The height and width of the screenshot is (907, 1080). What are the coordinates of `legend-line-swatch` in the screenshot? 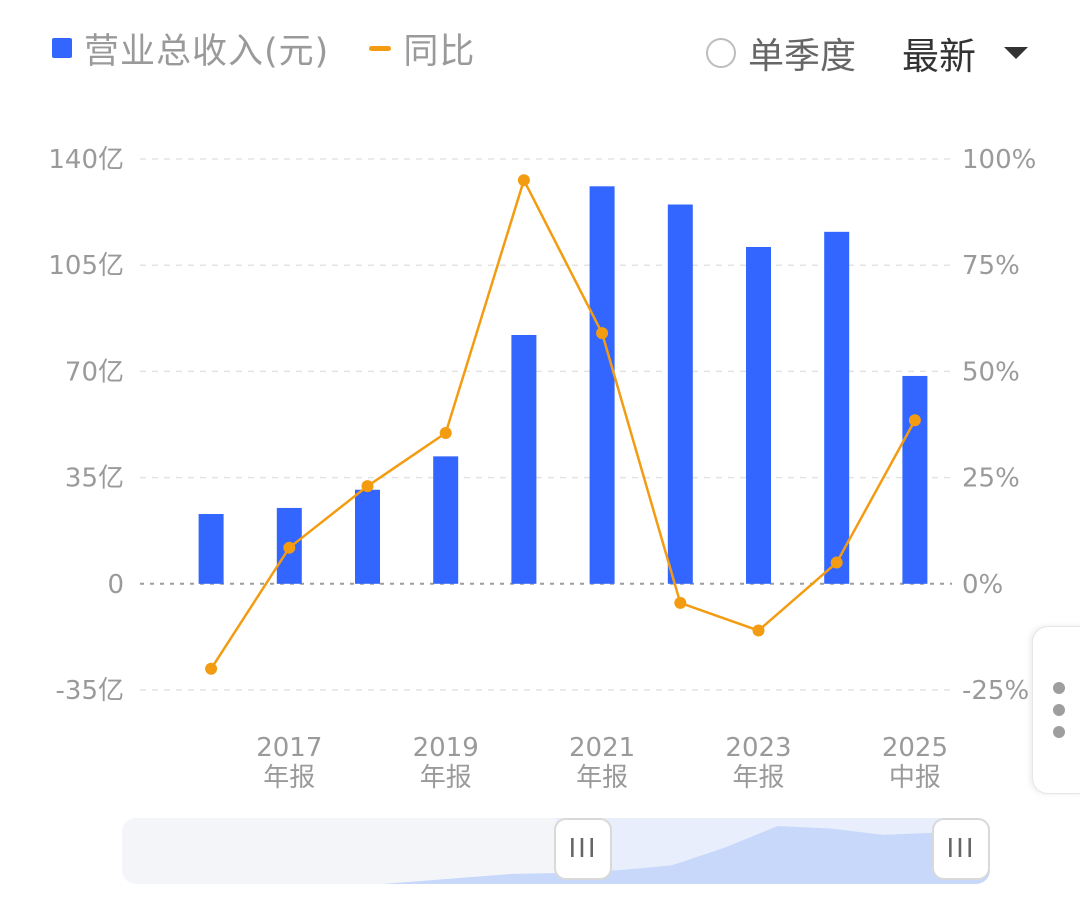 It's located at (380, 48).